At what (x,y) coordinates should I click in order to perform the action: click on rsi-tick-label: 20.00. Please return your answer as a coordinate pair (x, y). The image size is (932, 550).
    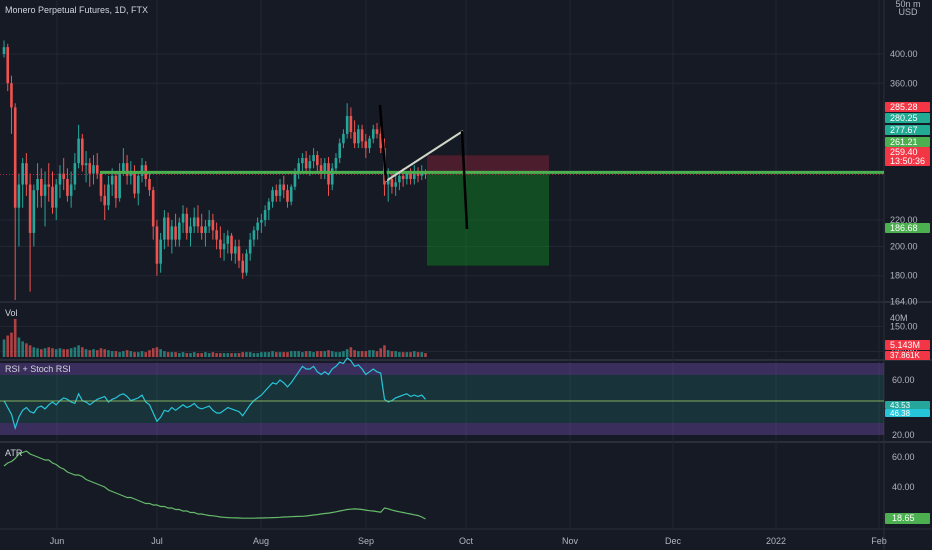
    Looking at the image, I should click on (903, 435).